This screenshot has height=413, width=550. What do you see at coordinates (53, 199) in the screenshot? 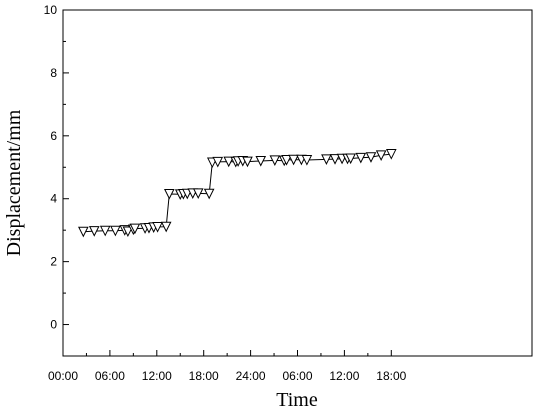
I see `y-tick-label: 4` at bounding box center [53, 199].